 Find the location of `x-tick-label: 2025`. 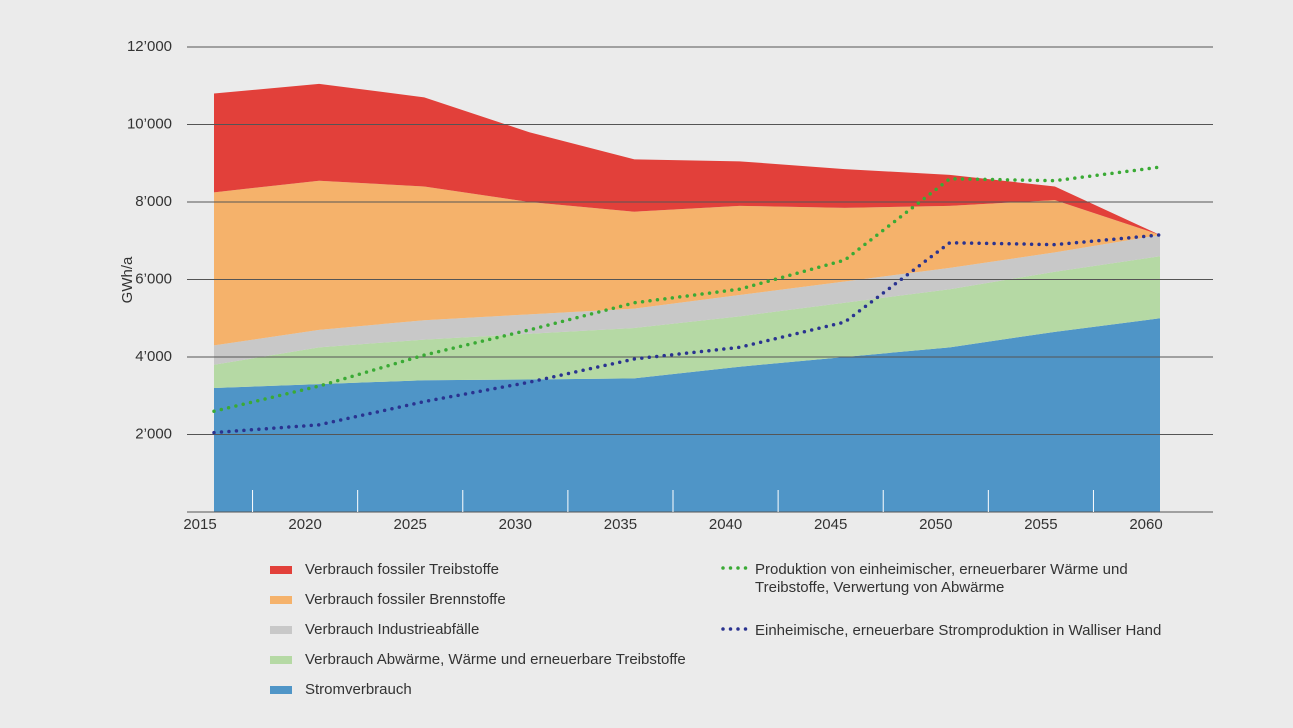

x-tick-label: 2025 is located at coordinates (410, 524).